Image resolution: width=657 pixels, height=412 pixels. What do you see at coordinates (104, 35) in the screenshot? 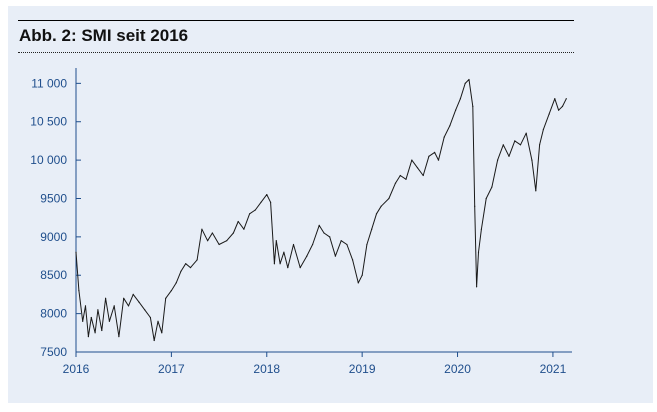
I see `chart-title: Abb. 2: SMI seit 2016` at bounding box center [104, 35].